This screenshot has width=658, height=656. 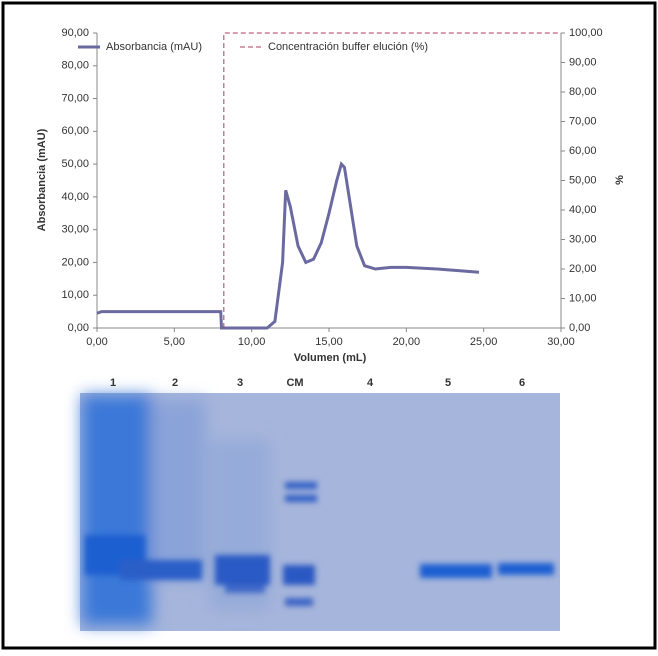 I want to click on lane-label: 5, so click(x=448, y=383).